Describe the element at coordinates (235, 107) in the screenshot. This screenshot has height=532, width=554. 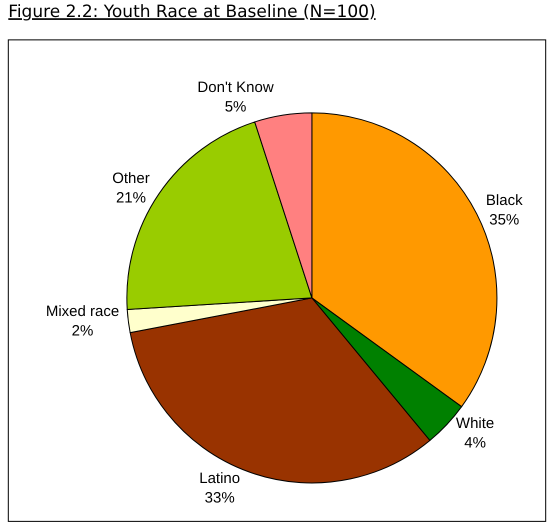
I see `data-label: 5%` at that location.